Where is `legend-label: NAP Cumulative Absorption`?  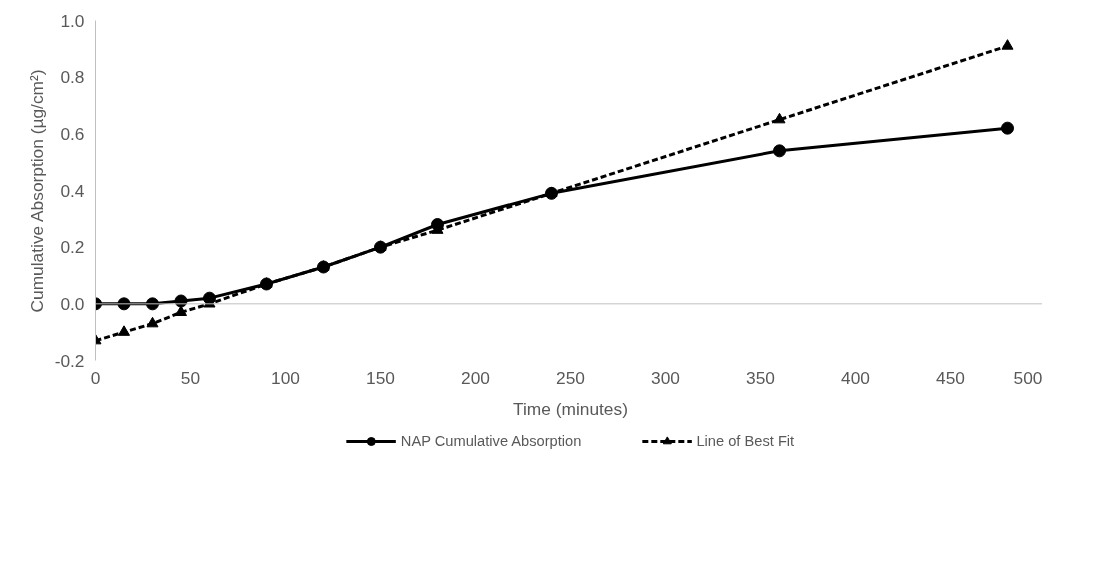 legend-label: NAP Cumulative Absorption is located at coordinates (491, 441).